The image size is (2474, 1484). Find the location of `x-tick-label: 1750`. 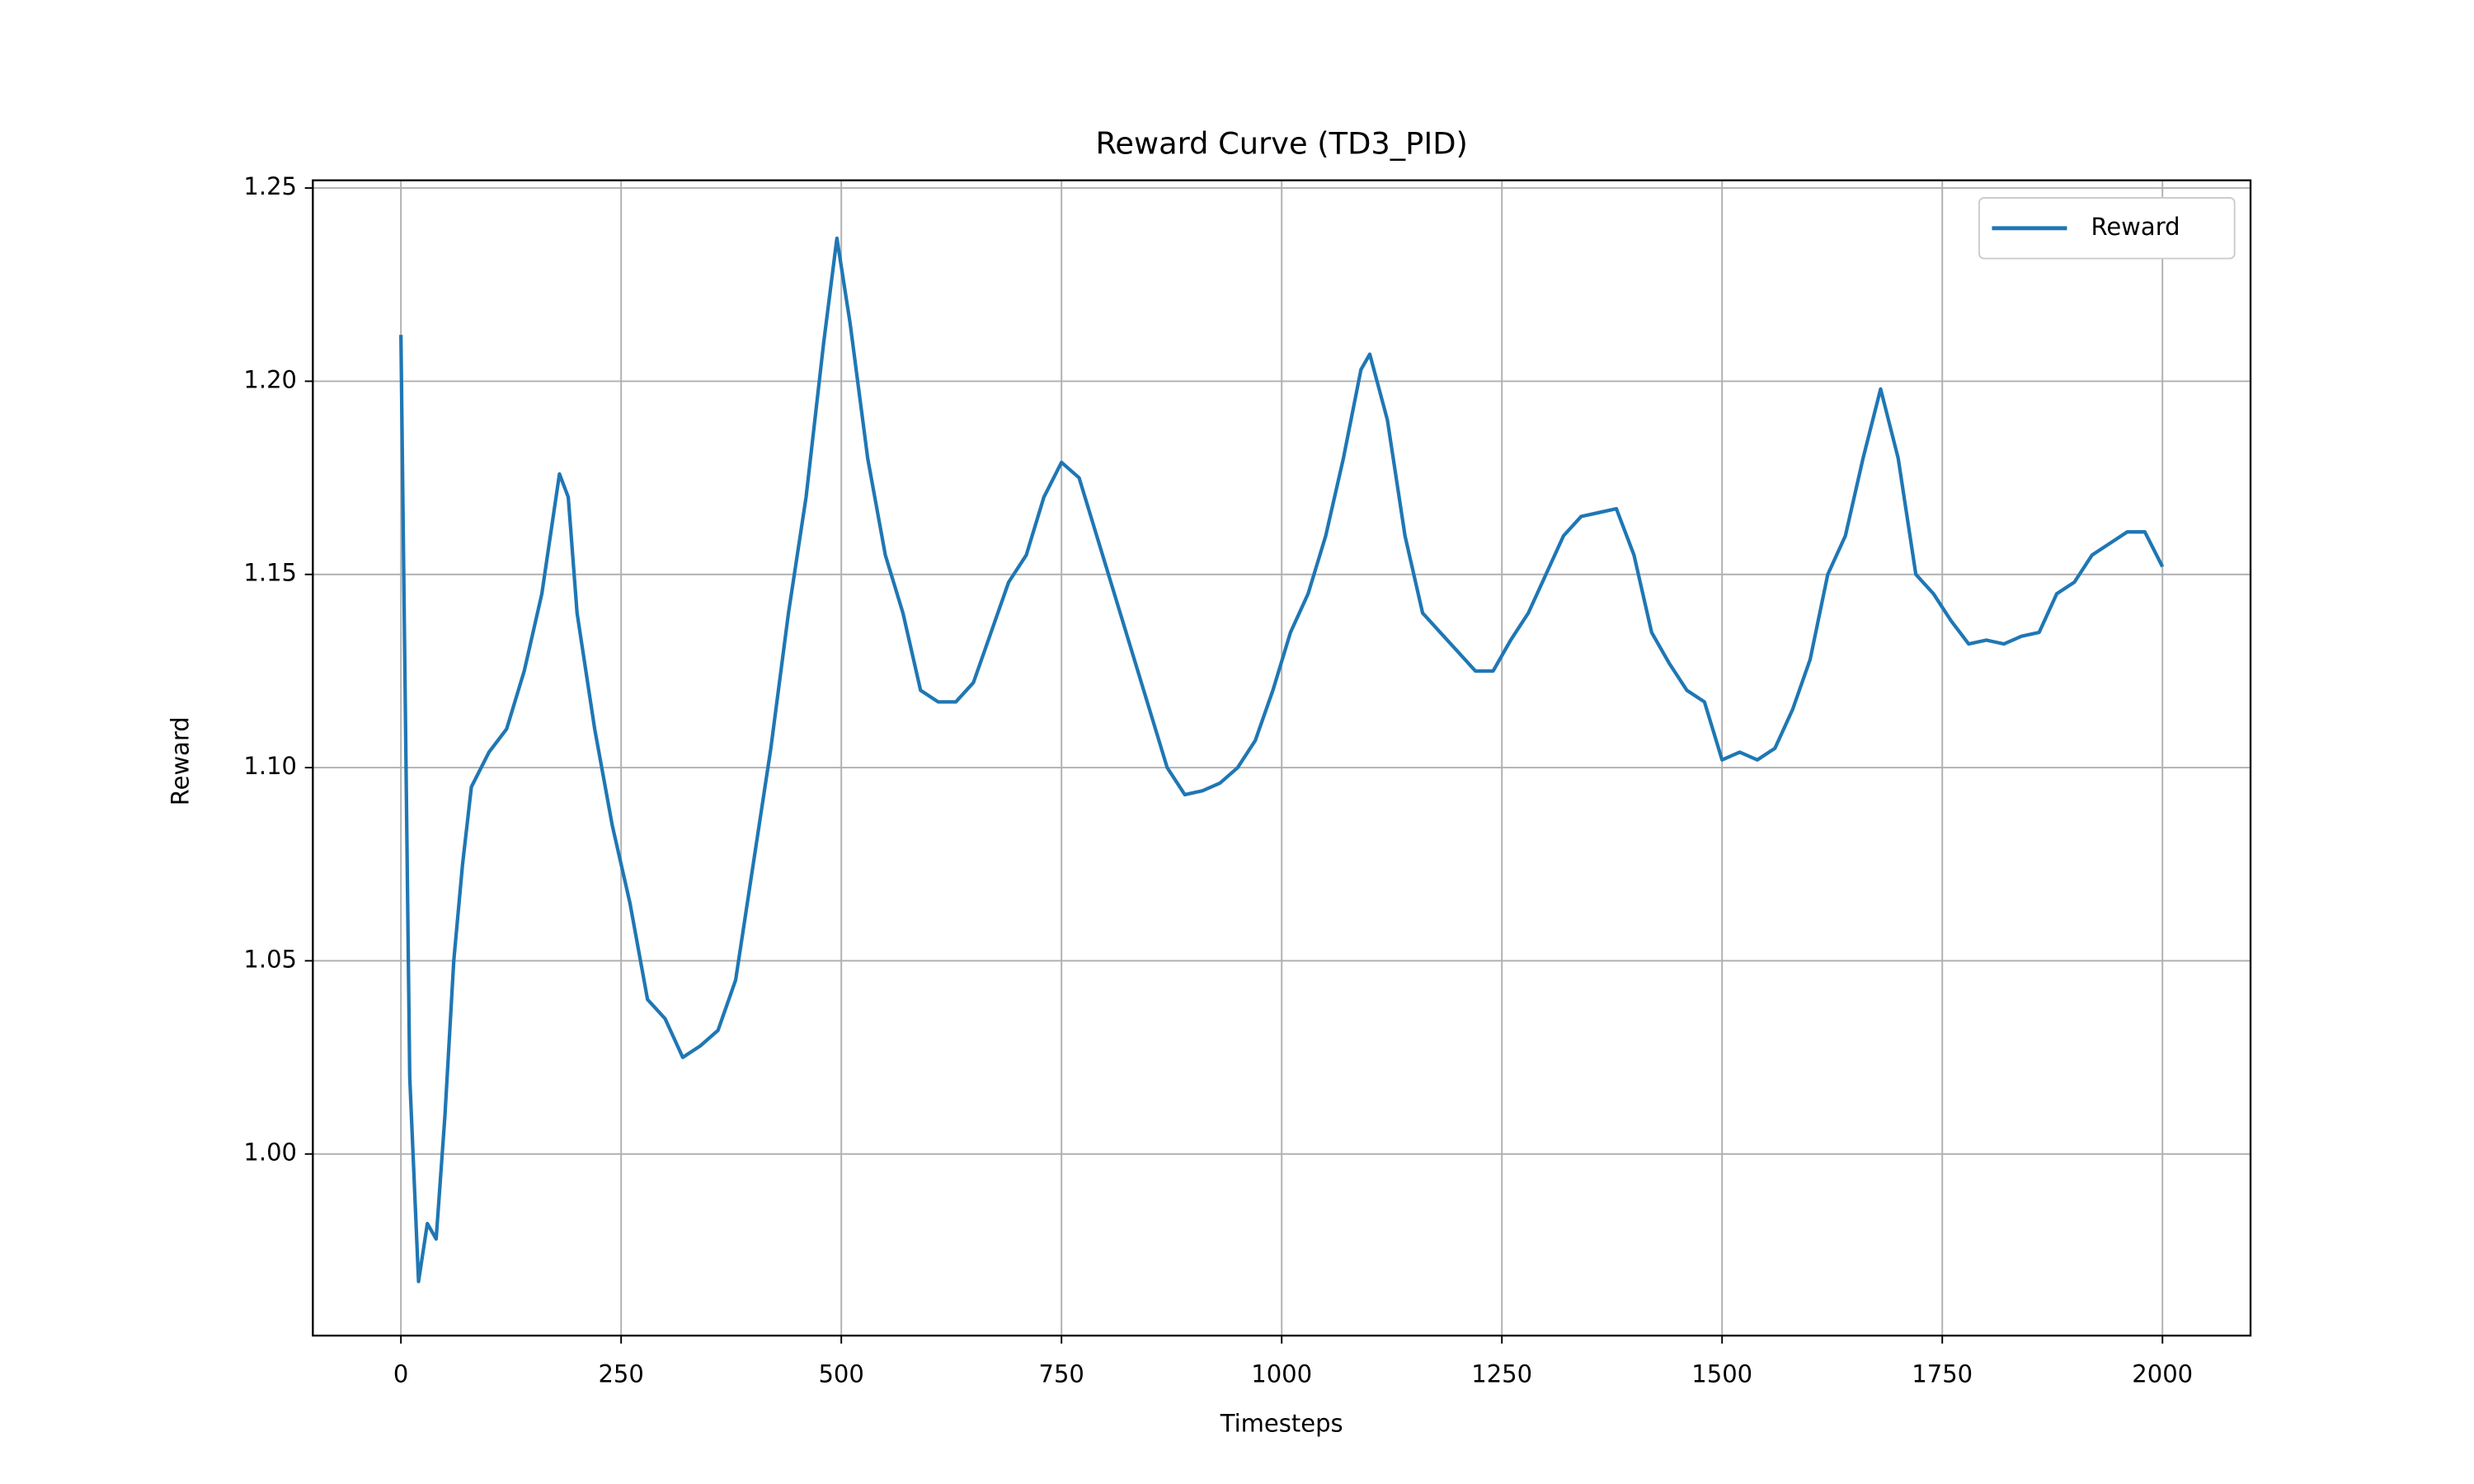

x-tick-label: 1750 is located at coordinates (1942, 1374).